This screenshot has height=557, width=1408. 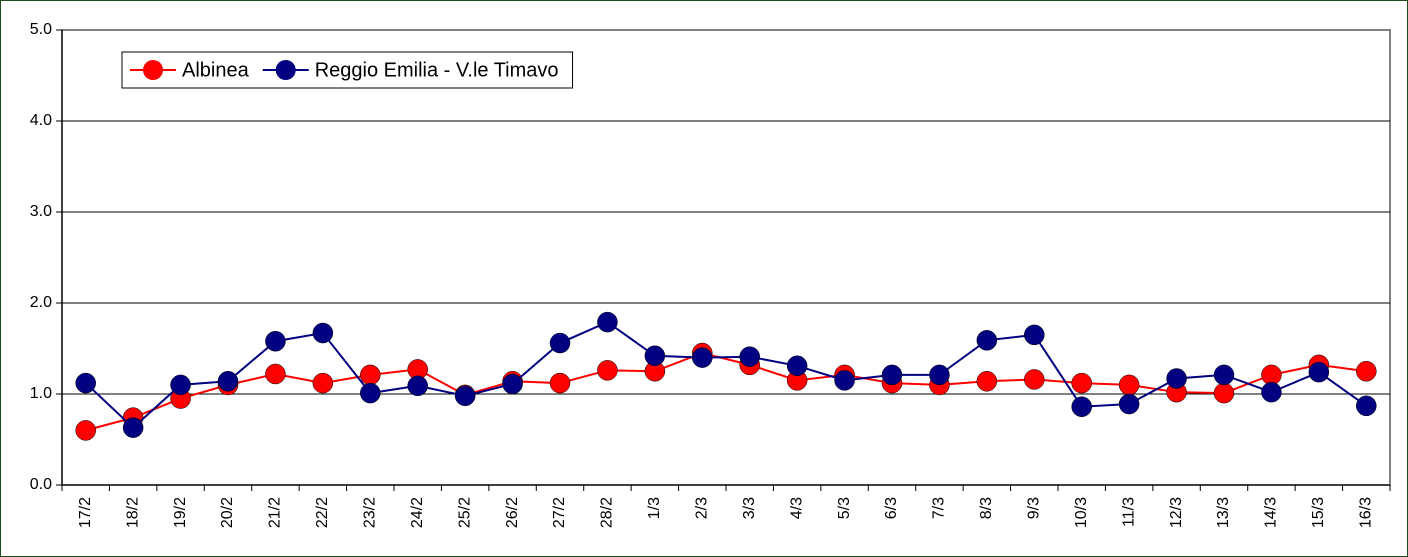 I want to click on x-tick-label: 14/3, so click(x=1271, y=512).